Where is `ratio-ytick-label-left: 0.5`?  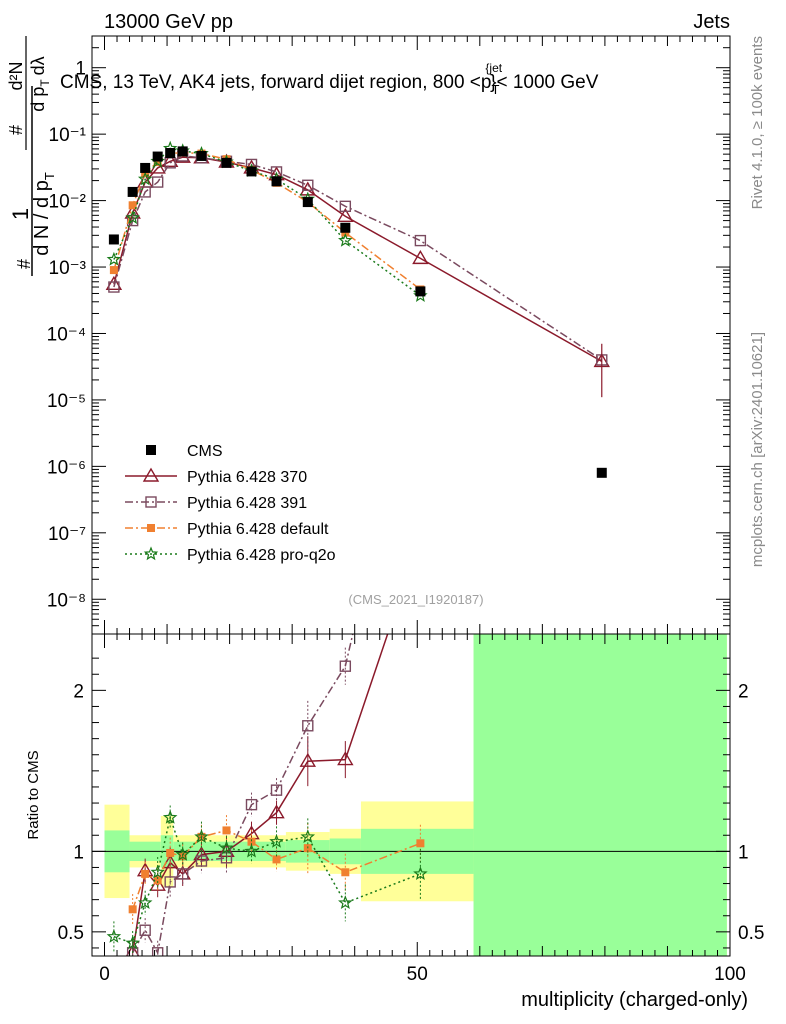
ratio-ytick-label-left: 0.5 is located at coordinates (71, 933).